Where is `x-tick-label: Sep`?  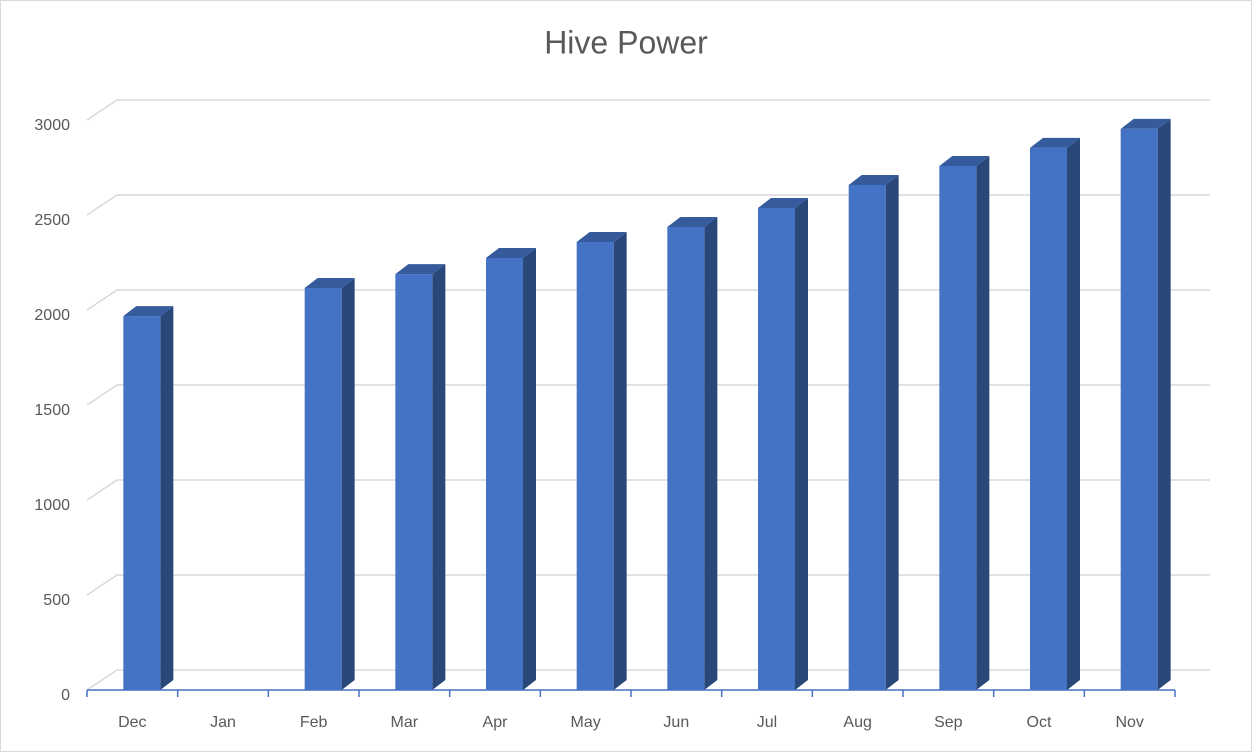
x-tick-label: Sep is located at coordinates (948, 722).